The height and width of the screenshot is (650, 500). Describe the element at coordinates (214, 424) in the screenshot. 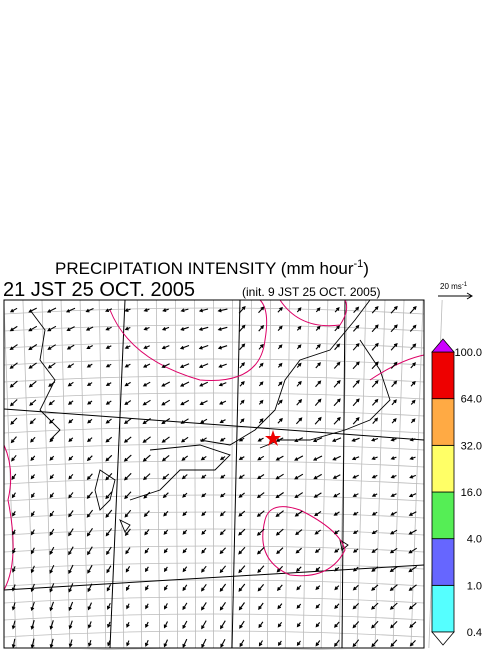

I see `domain-boundary` at that location.